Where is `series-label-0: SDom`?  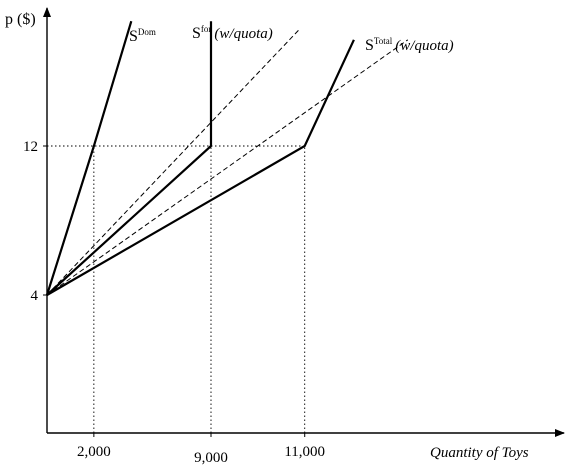
series-label-0: SDom is located at coordinates (142, 36).